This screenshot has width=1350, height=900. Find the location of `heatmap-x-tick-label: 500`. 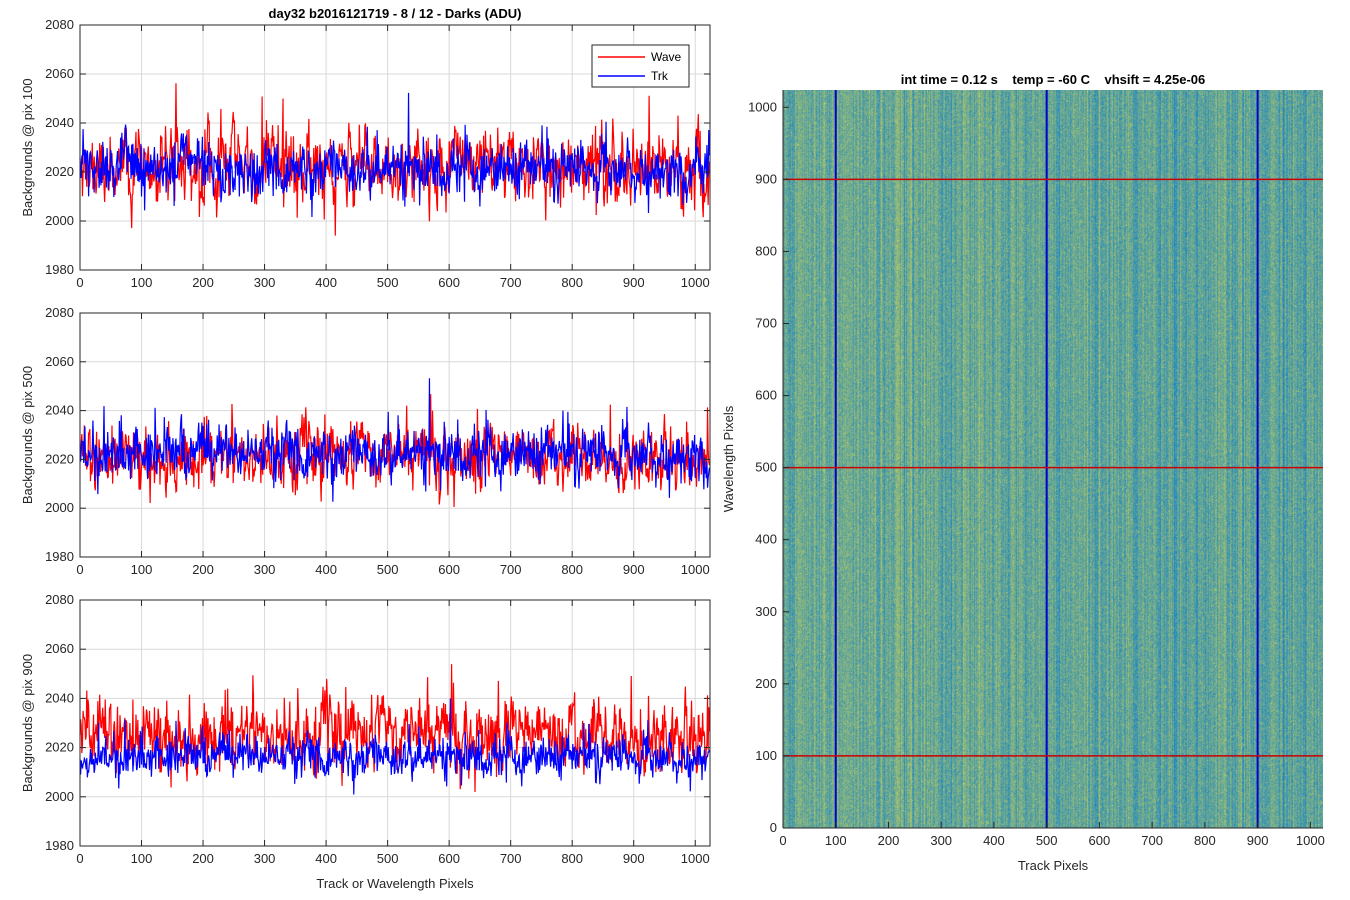

heatmap-x-tick-label: 500 is located at coordinates (1047, 840).